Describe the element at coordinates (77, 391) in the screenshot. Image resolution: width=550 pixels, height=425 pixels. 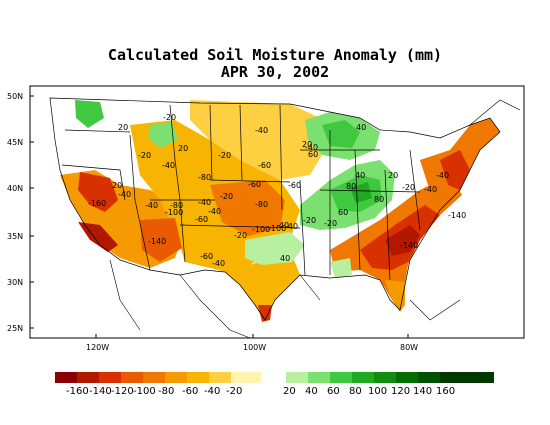
I see `legend-label: -160` at that location.